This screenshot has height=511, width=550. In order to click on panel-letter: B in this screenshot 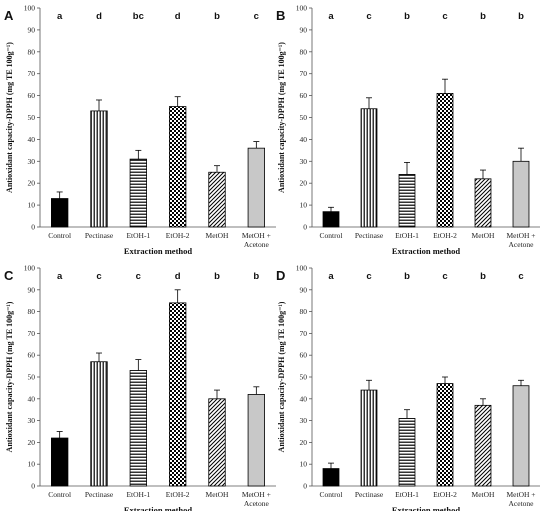, I will do `click(280, 15)`.